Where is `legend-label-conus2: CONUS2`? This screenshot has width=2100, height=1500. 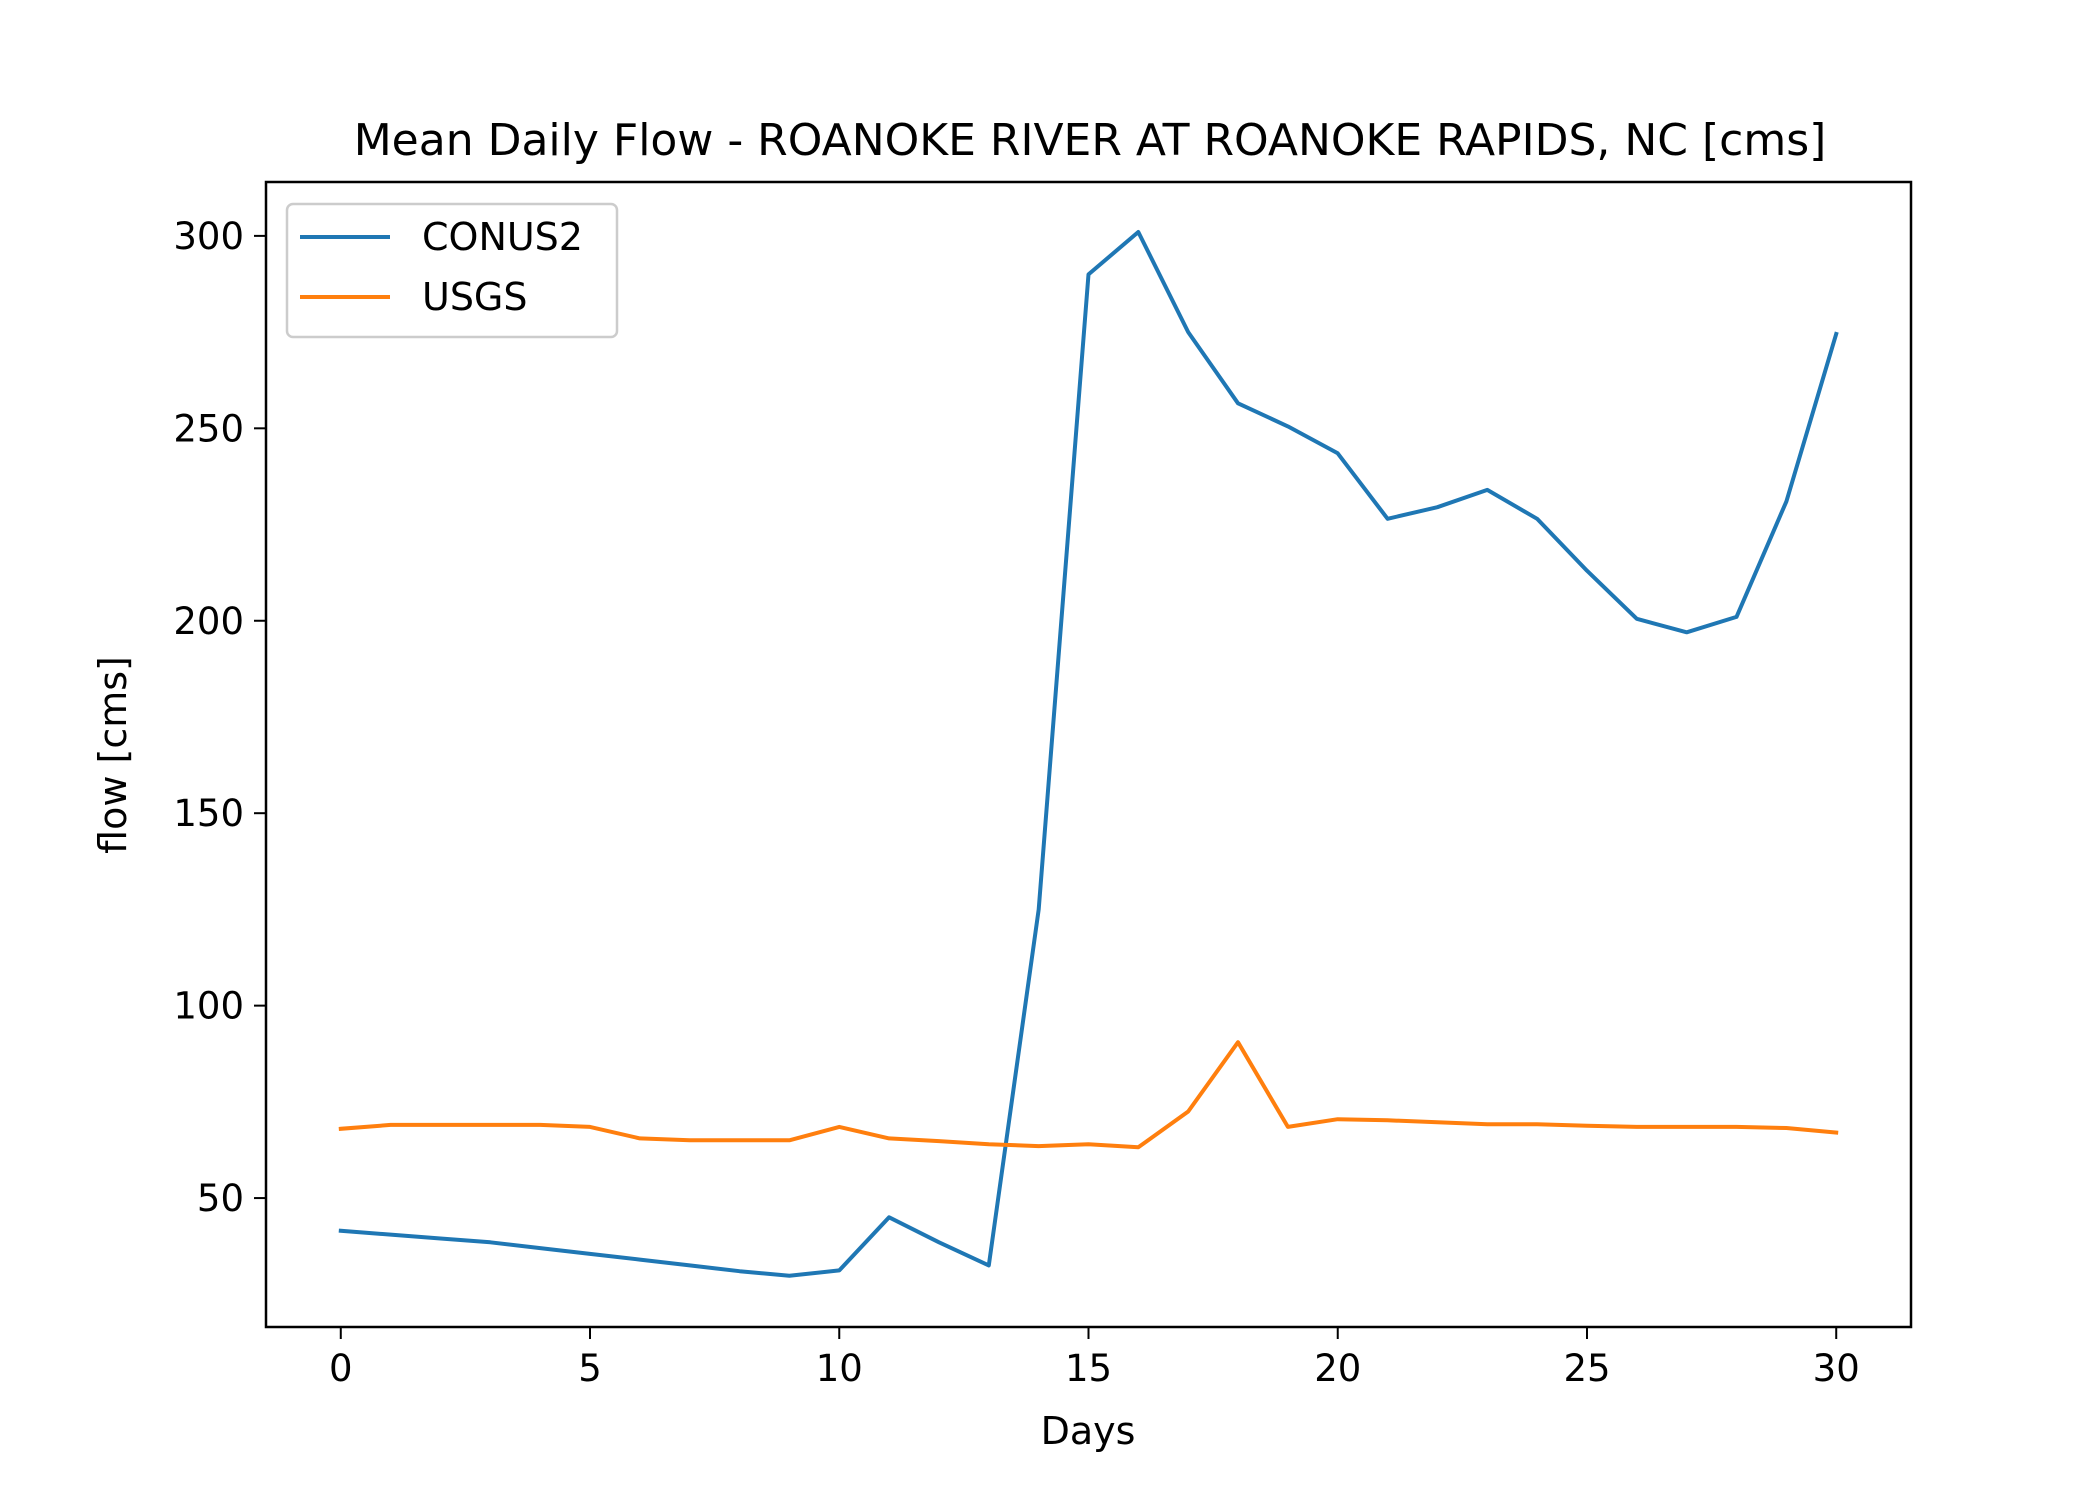 legend-label-conus2: CONUS2 is located at coordinates (502, 237).